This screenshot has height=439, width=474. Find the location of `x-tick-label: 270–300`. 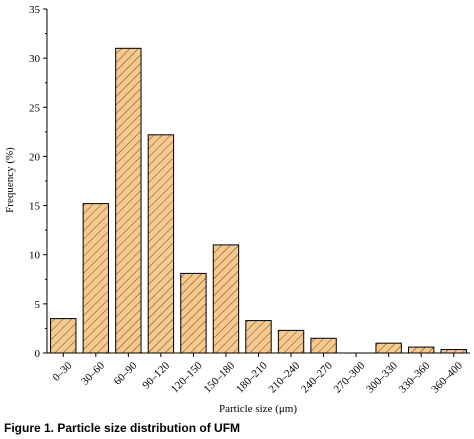

x-tick-label: 270–300 is located at coordinates (350, 377).